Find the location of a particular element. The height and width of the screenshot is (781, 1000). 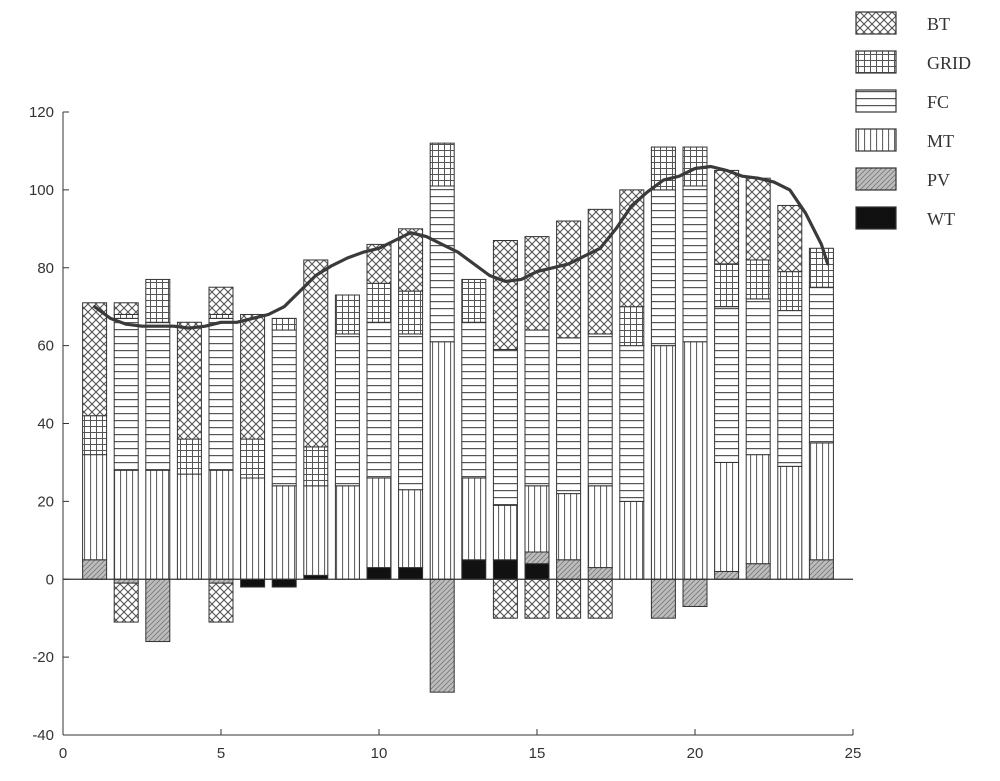

x-tick-label: 20 is located at coordinates (695, 753).